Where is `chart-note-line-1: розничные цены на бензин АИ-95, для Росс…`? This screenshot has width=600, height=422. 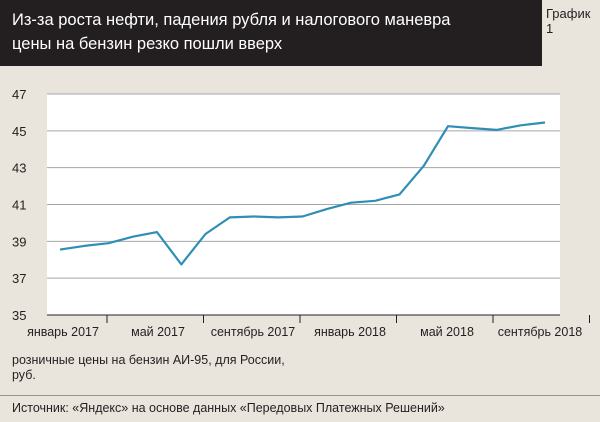 chart-note-line-1: розничные цены на бензин АИ-95, для Росс… is located at coordinates (172, 360).